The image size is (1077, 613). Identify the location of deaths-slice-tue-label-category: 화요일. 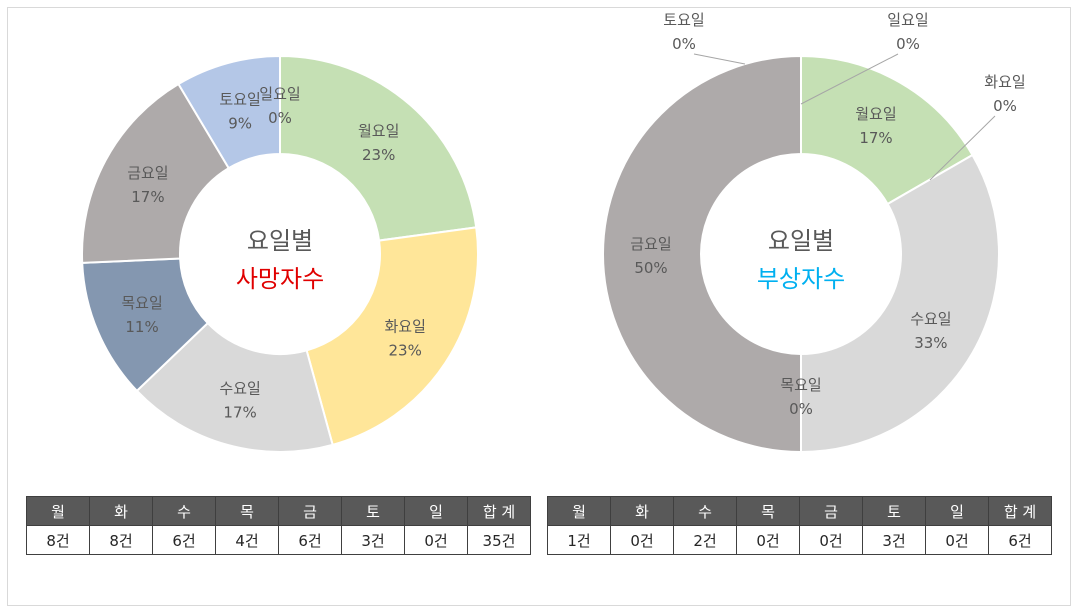
(404, 327).